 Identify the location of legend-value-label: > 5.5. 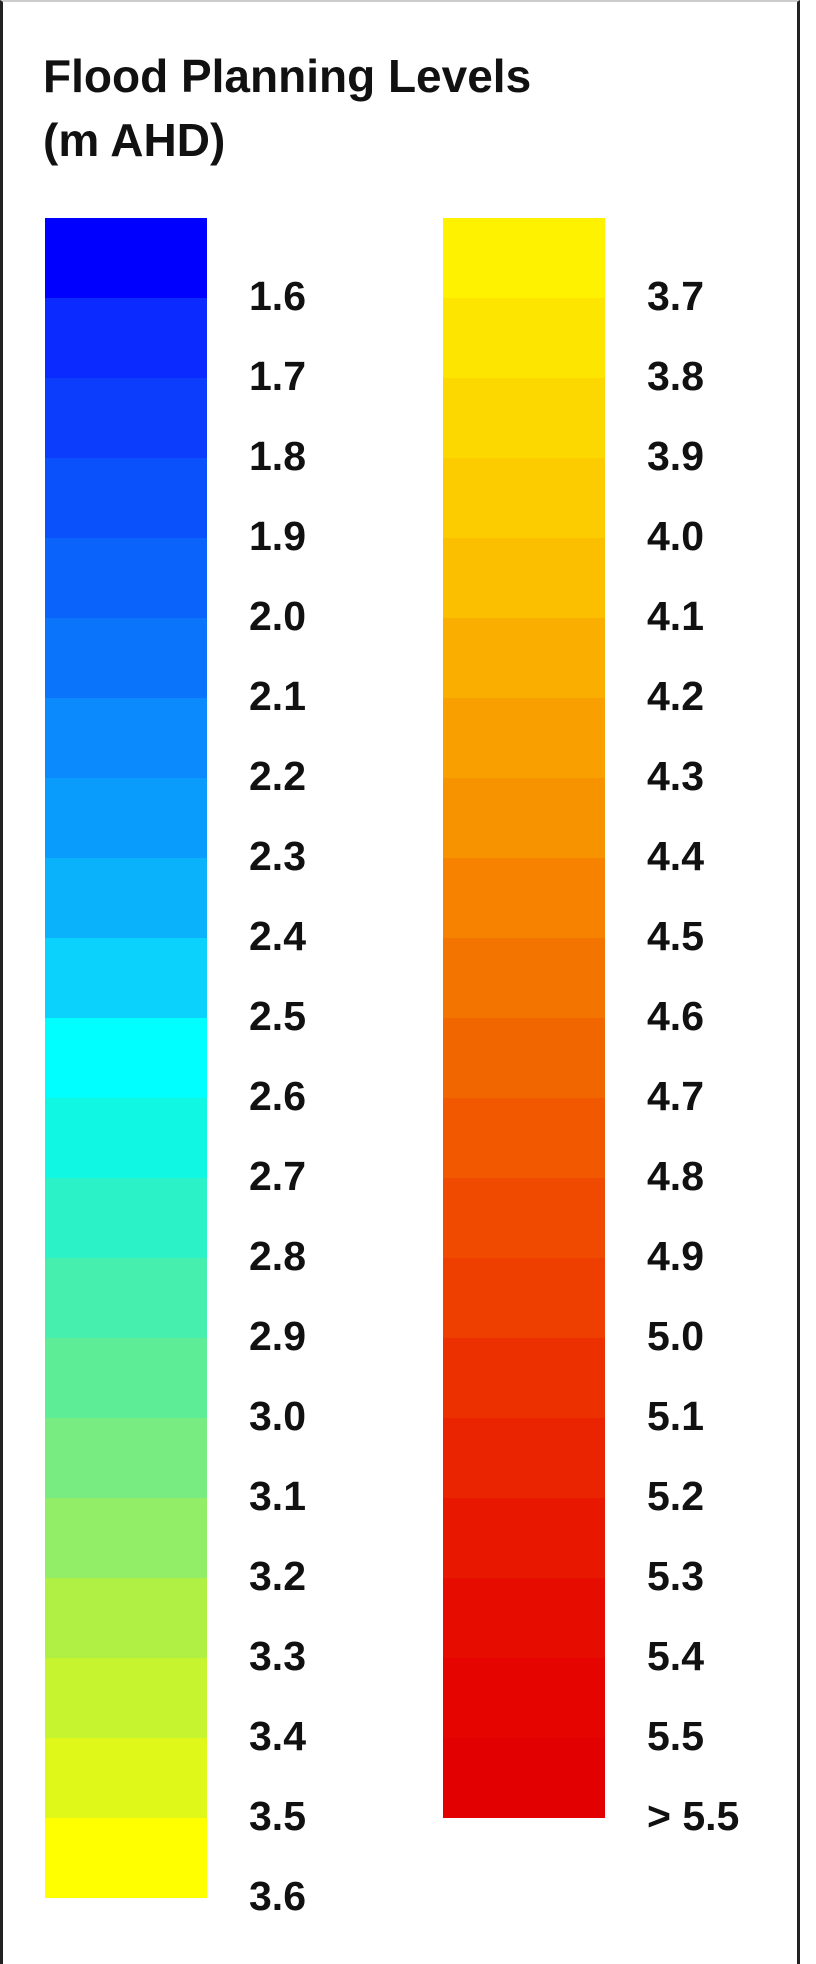
(693, 1816).